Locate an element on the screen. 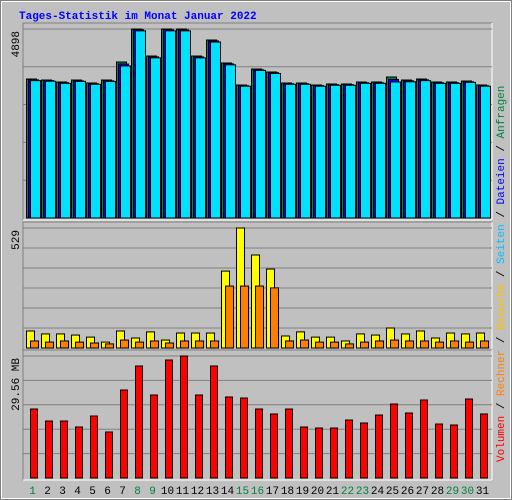 The image size is (512, 500). x-tick-label: 4 is located at coordinates (77, 492).